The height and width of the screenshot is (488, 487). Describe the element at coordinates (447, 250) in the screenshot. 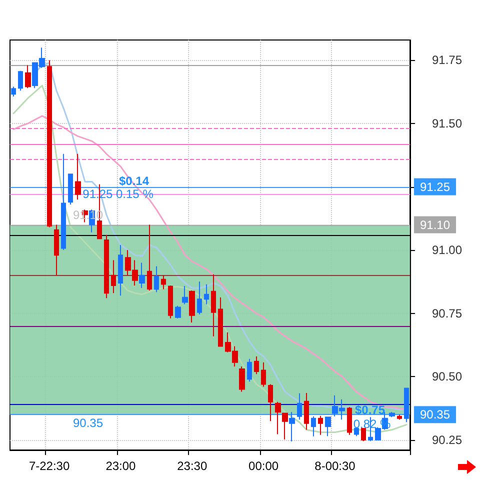

I see `y-tick-label: 91.00` at that location.